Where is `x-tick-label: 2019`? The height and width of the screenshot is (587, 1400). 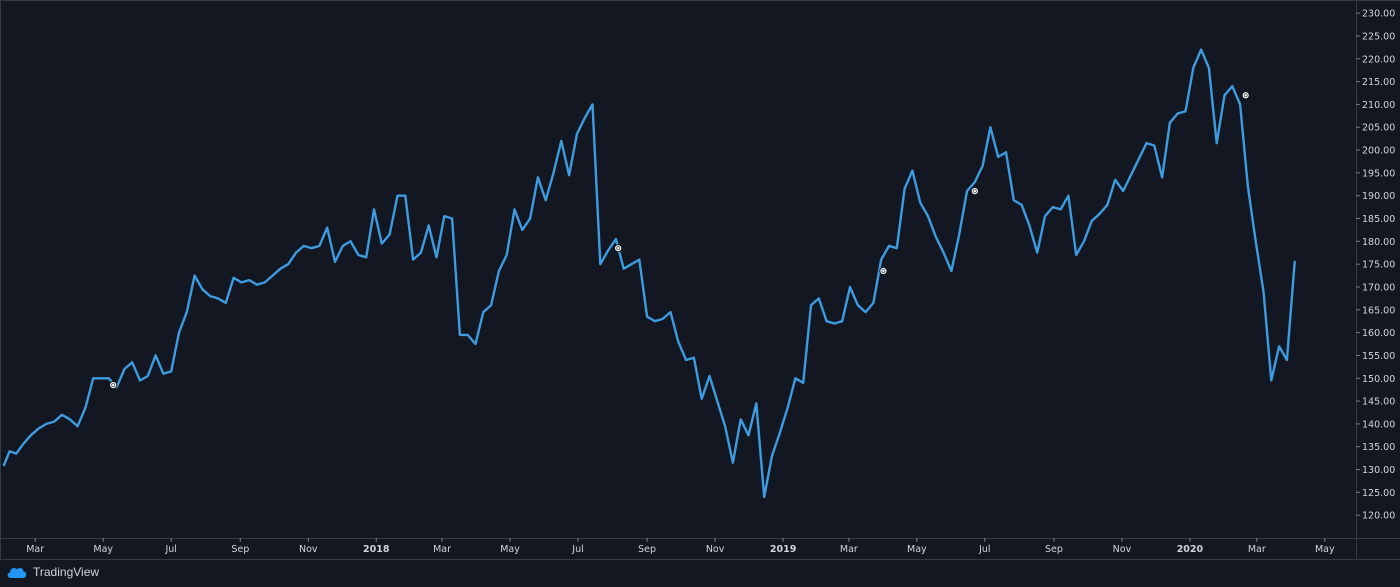
x-tick-label: 2019 is located at coordinates (783, 549).